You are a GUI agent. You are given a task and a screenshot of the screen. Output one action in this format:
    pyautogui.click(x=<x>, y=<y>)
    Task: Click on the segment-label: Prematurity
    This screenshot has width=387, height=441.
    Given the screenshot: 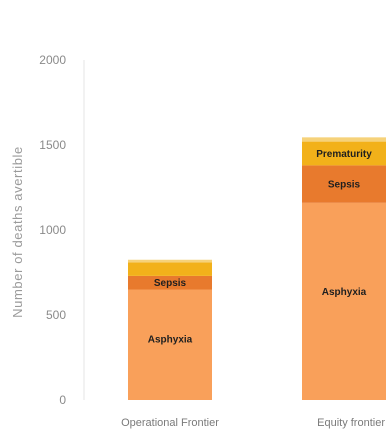 What is the action you would take?
    pyautogui.click(x=344, y=154)
    